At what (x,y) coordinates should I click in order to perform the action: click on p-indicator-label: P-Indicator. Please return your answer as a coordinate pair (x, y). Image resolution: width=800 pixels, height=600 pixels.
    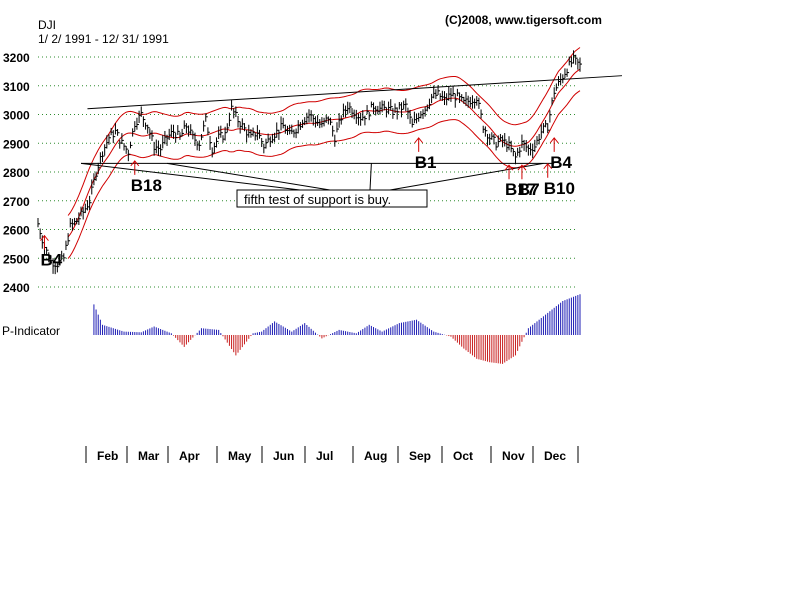
    Looking at the image, I should click on (31, 331).